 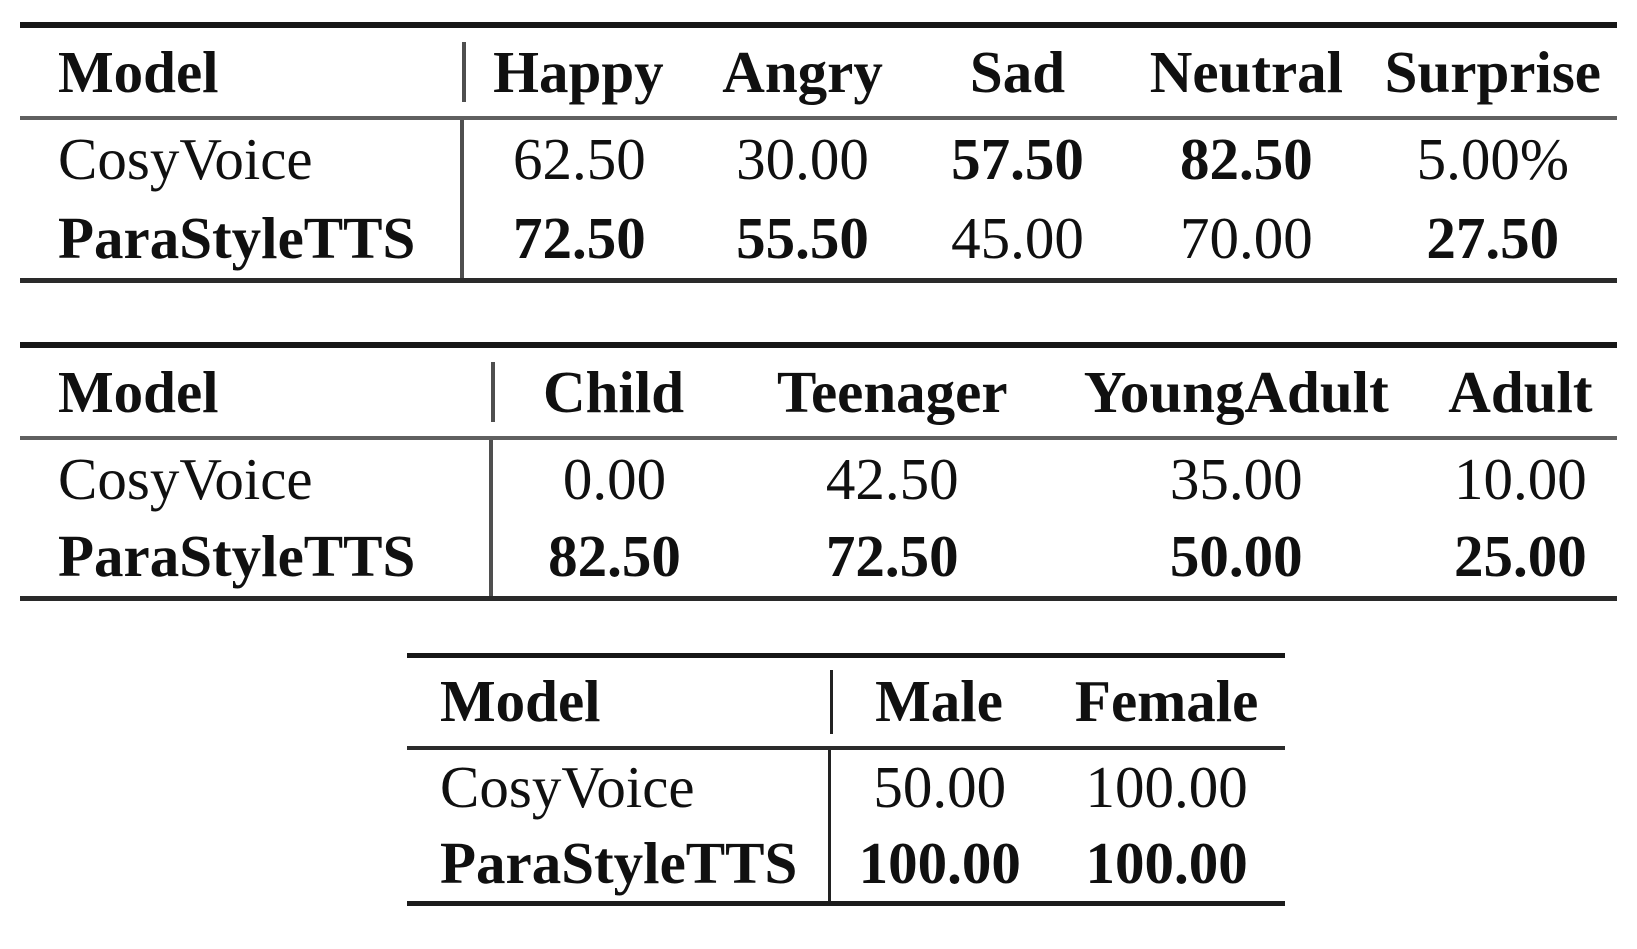 What do you see at coordinates (613, 392) in the screenshot?
I see `column-header-child: Child` at bounding box center [613, 392].